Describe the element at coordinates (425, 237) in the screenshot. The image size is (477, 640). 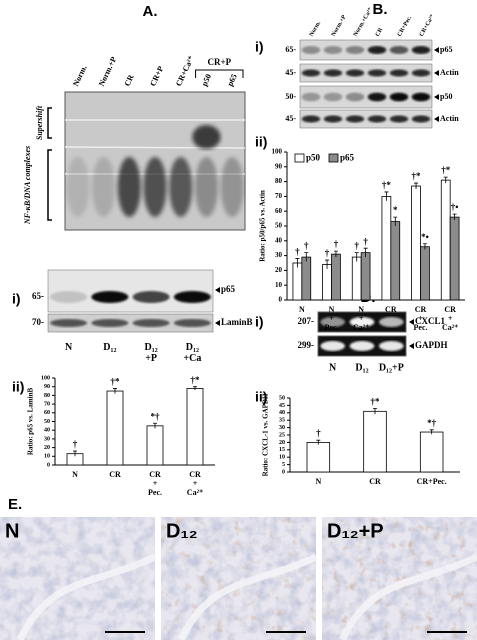
I see `significance-label: *•` at that location.